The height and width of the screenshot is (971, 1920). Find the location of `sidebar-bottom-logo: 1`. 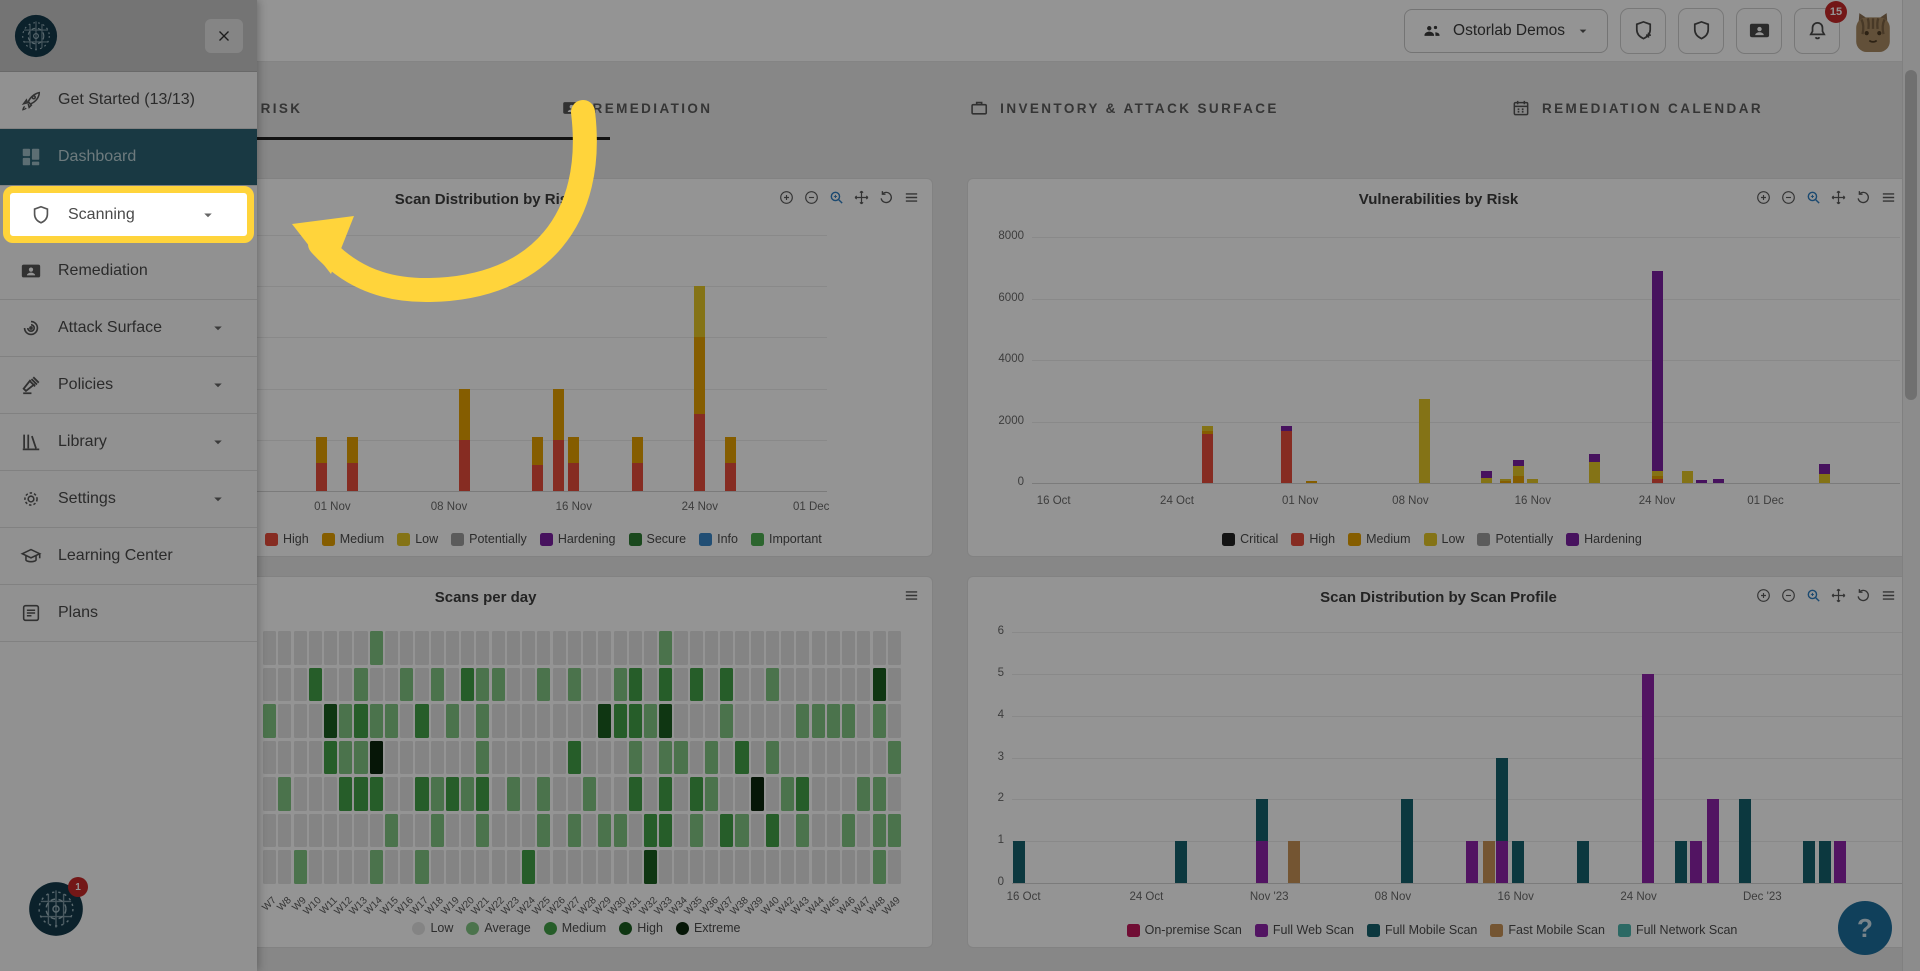

sidebar-bottom-logo: 1 is located at coordinates (58, 907).